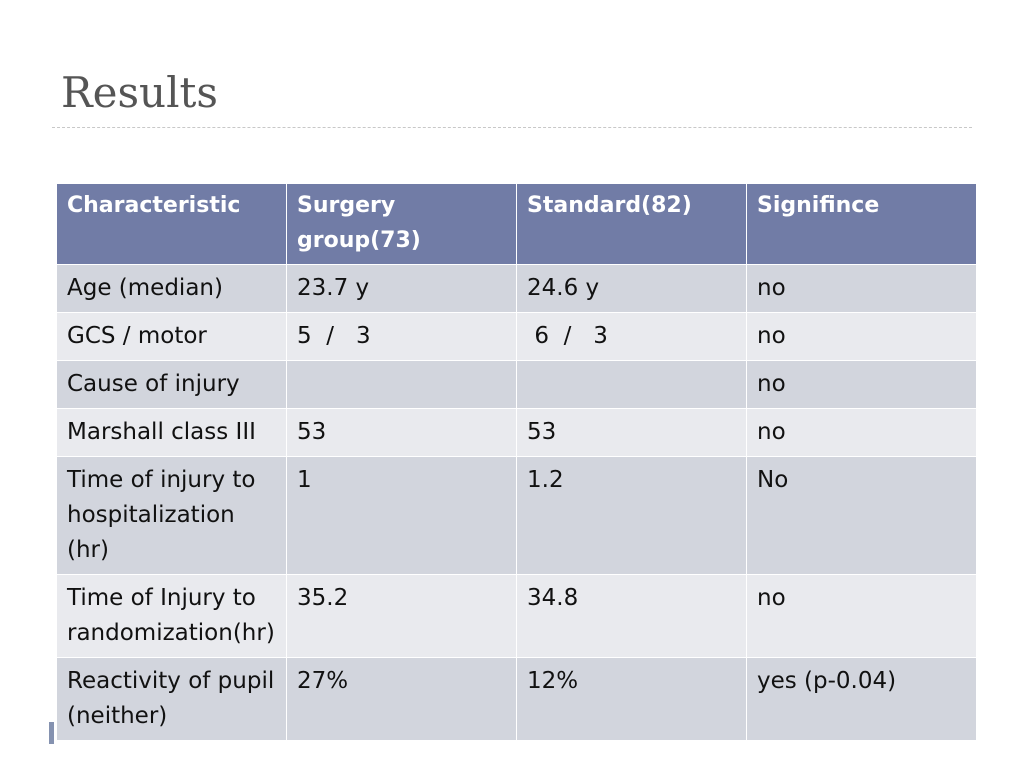 This screenshot has width=1024, height=768. I want to click on table-cell: 24.6 y, so click(631, 288).